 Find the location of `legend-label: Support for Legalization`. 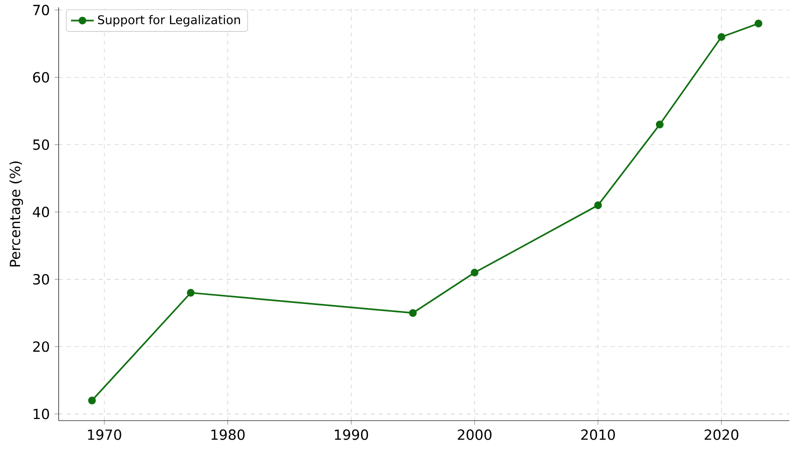

legend-label: Support for Legalization is located at coordinates (169, 21).